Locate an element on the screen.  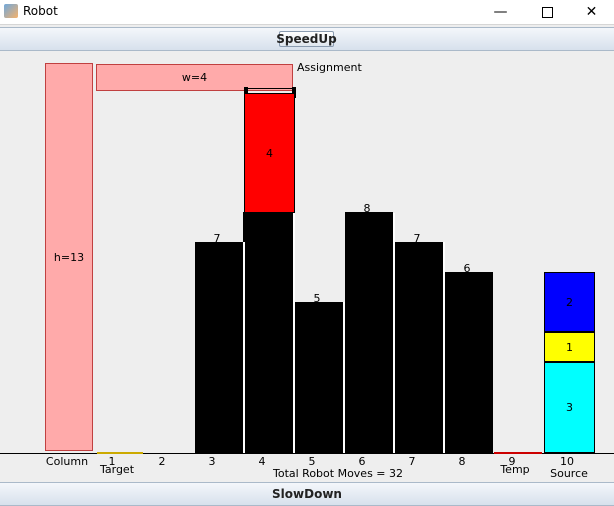
title-bar: Robot — ✕ is located at coordinates (307, 12).